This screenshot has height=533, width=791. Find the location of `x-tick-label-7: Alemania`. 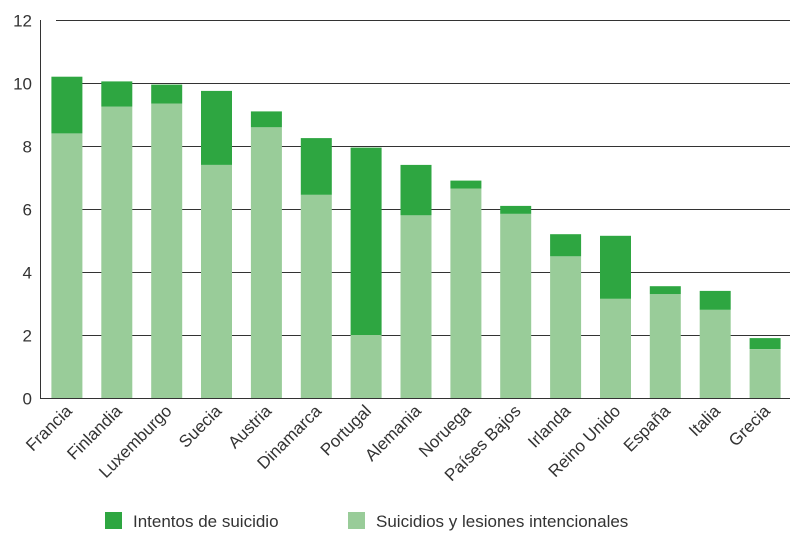

x-tick-label-7: Alemania is located at coordinates (393, 433).